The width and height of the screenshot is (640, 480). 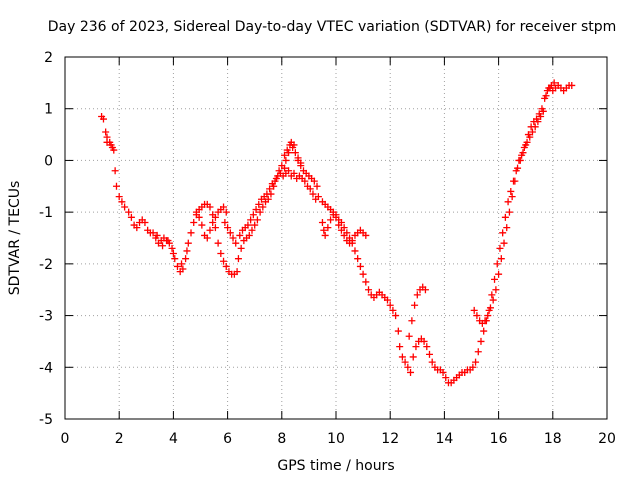 I want to click on x-tick-label: 0, so click(x=65, y=439).